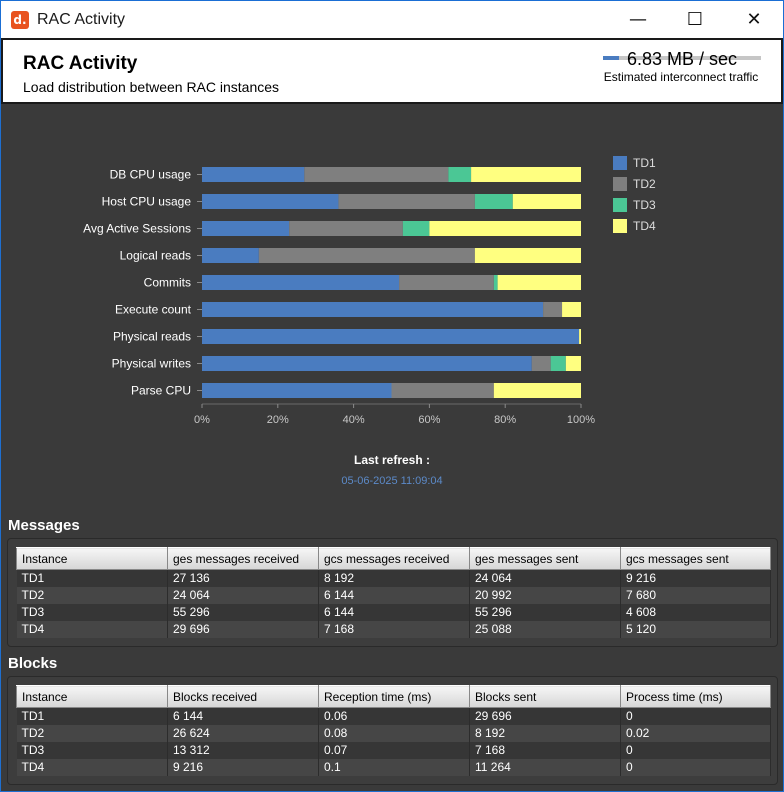 This screenshot has width=784, height=792. What do you see at coordinates (243, 595) in the screenshot?
I see `table-cell: 24 064` at bounding box center [243, 595].